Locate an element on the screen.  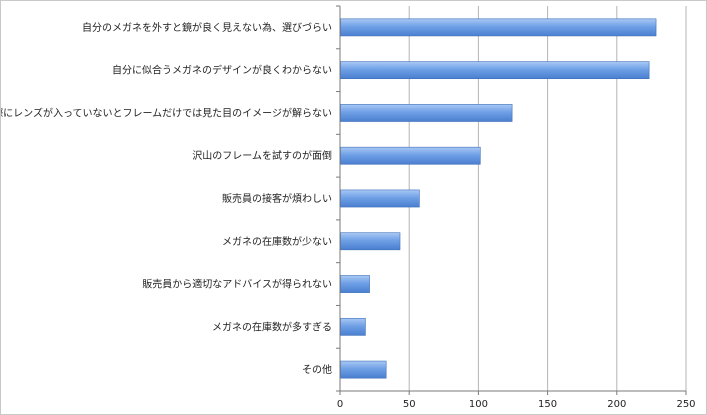
category-label: 沢山のフレームを試すのが面倒 is located at coordinates (262, 155).